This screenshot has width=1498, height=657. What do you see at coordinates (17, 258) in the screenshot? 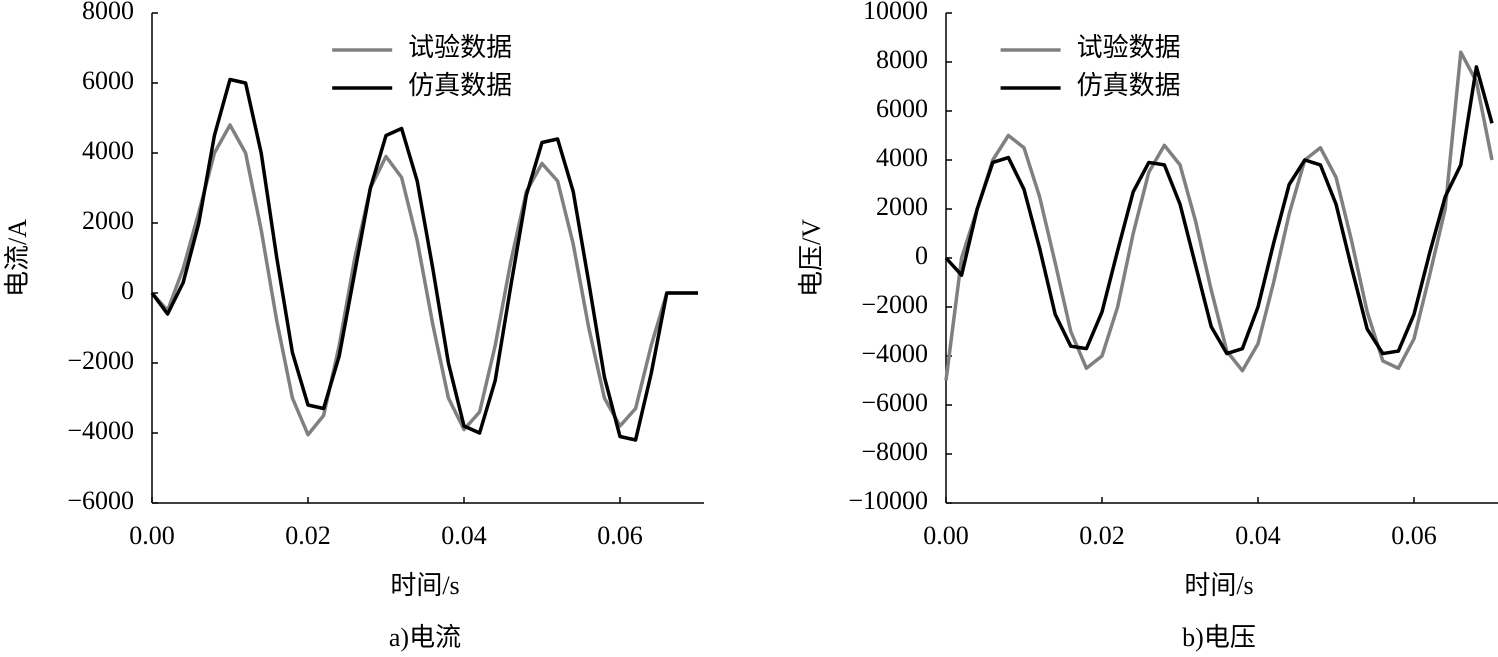
I see `y-axis-label: 电流/A` at bounding box center [17, 258].